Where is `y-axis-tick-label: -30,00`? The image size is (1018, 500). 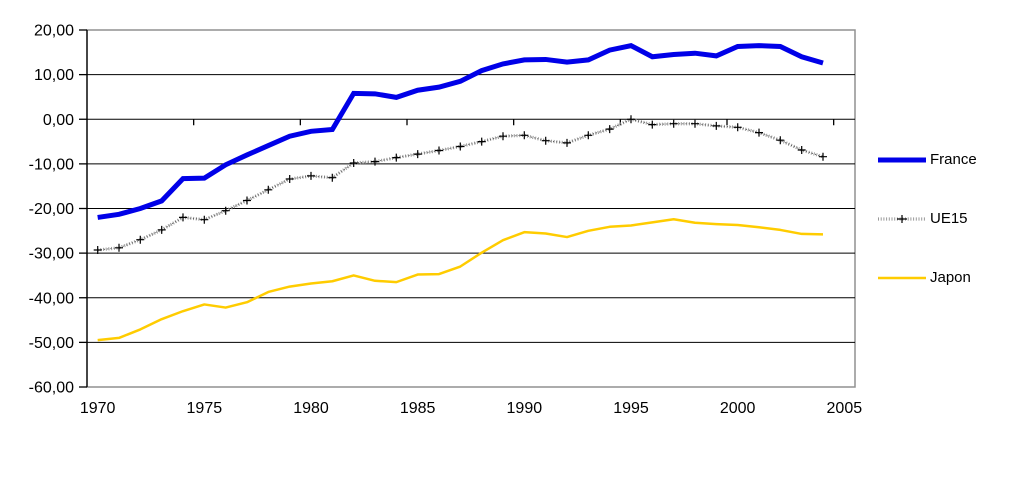
y-axis-tick-label: -30,00 is located at coordinates (51, 254).